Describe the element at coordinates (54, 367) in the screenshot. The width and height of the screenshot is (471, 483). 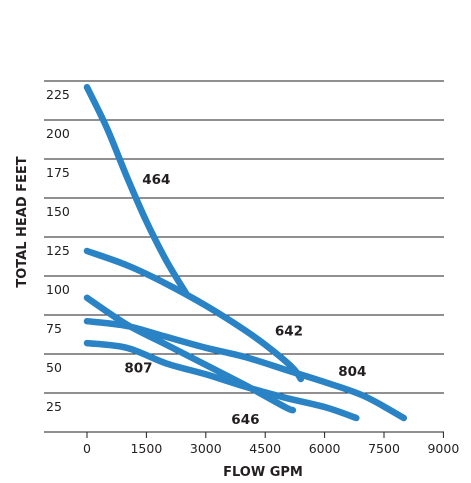
I see `y-tick-label: 50` at that location.